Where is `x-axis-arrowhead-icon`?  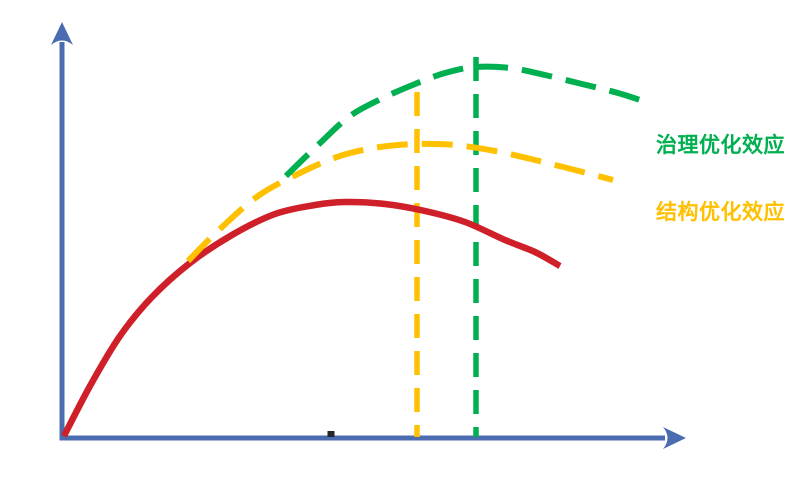
x-axis-arrowhead-icon is located at coordinates (674, 438).